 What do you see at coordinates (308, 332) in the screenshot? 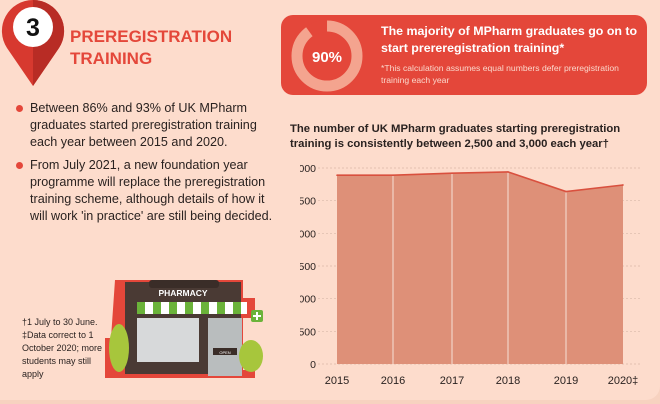
I see `y-tick-label: 500` at bounding box center [308, 332].